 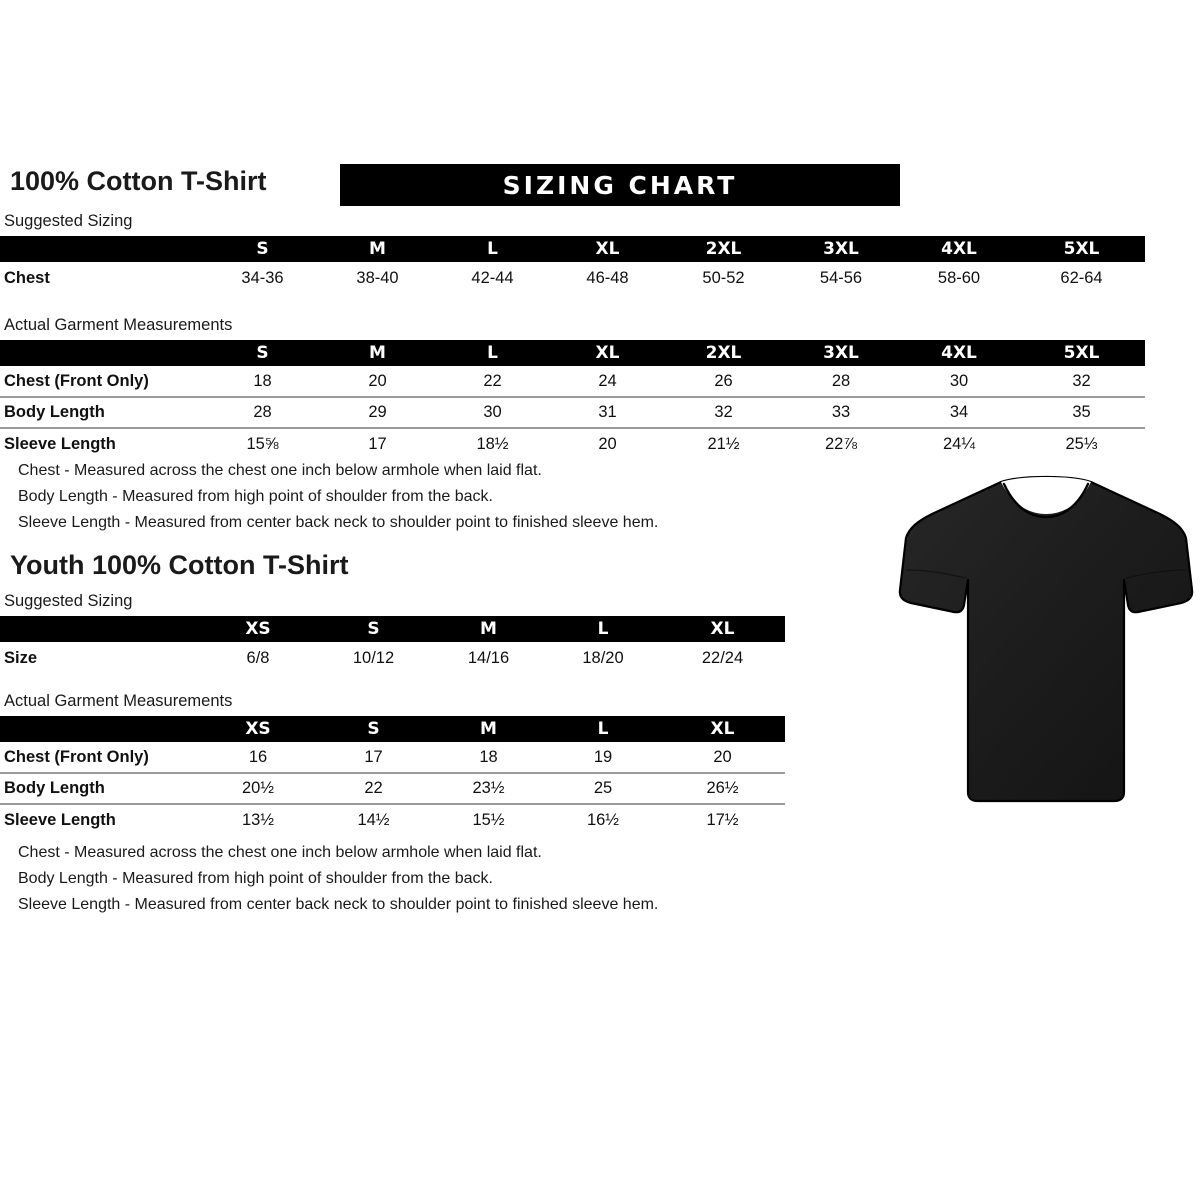 I want to click on cell-chest-5xl: 62-64, so click(x=1081, y=277).